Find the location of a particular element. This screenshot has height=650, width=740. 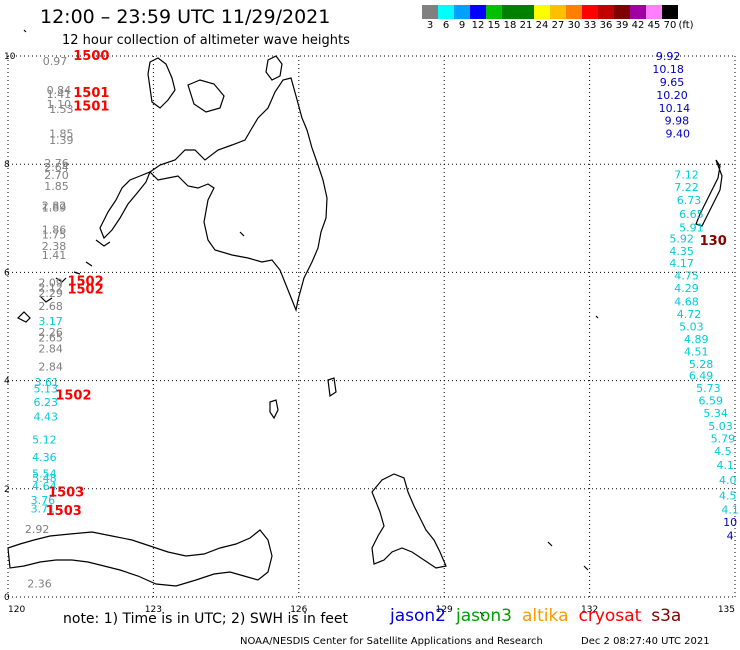

wave-height-value: 4.72 is located at coordinates (689, 314).